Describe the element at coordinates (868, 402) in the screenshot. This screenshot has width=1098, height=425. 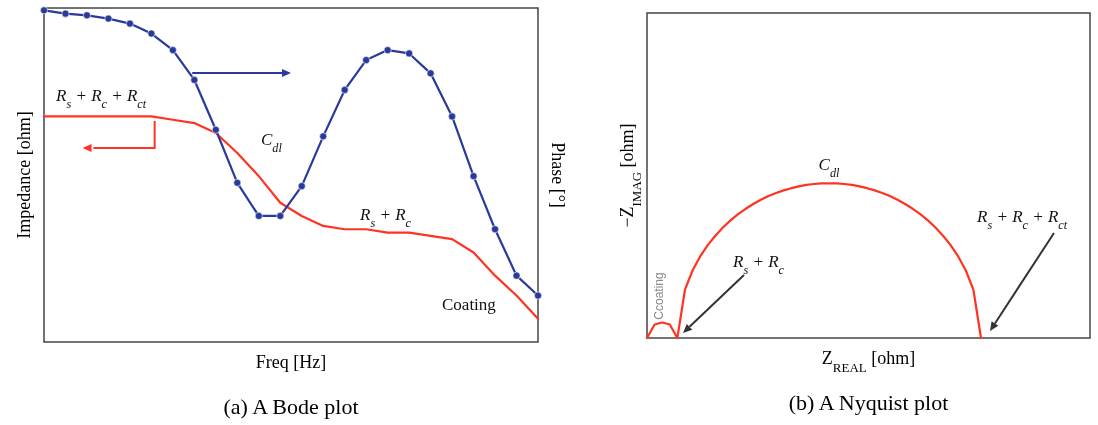
I see `text: (b) A Nyquist plot` at that location.